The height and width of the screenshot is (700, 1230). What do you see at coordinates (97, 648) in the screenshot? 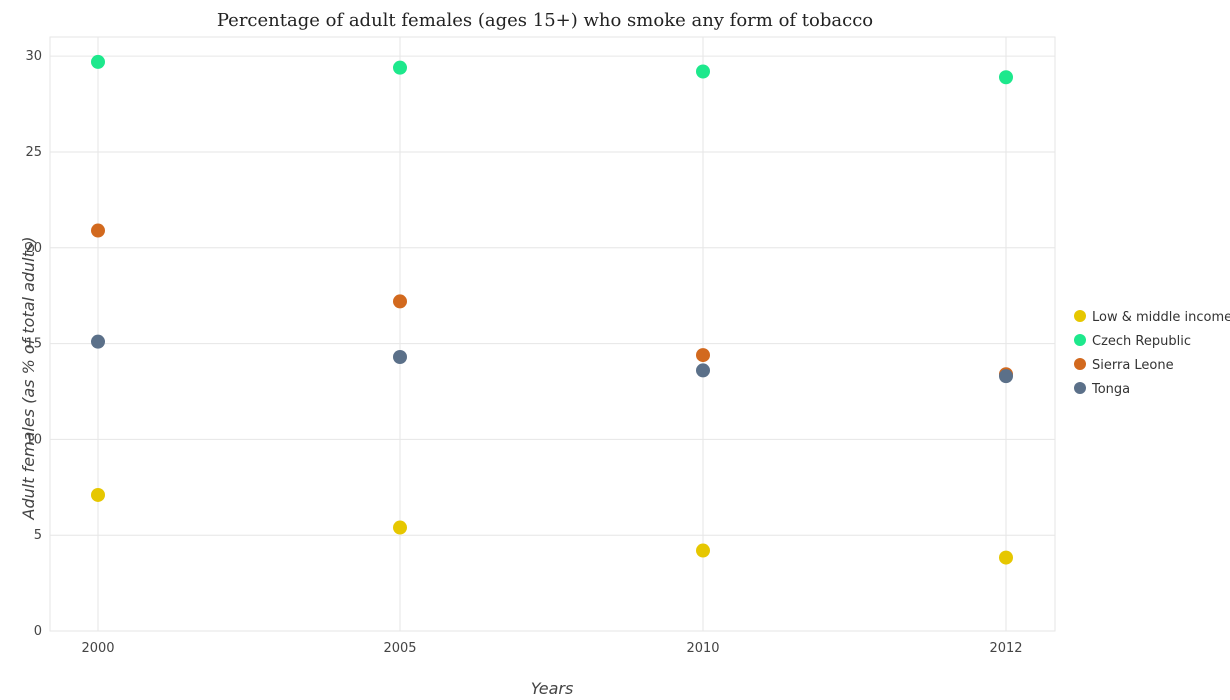
I see `x-tick-label: 2000` at bounding box center [97, 648].